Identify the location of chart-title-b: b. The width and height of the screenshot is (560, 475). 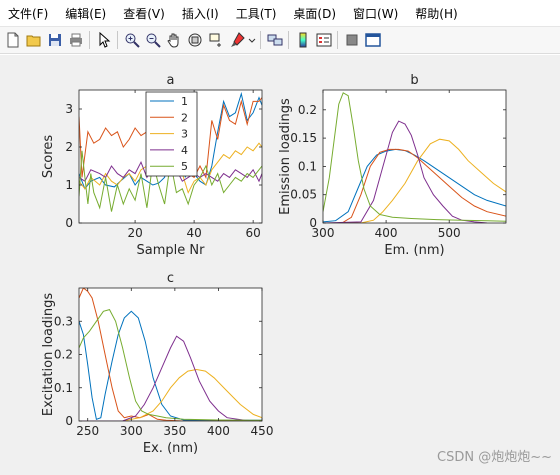
(414, 80).